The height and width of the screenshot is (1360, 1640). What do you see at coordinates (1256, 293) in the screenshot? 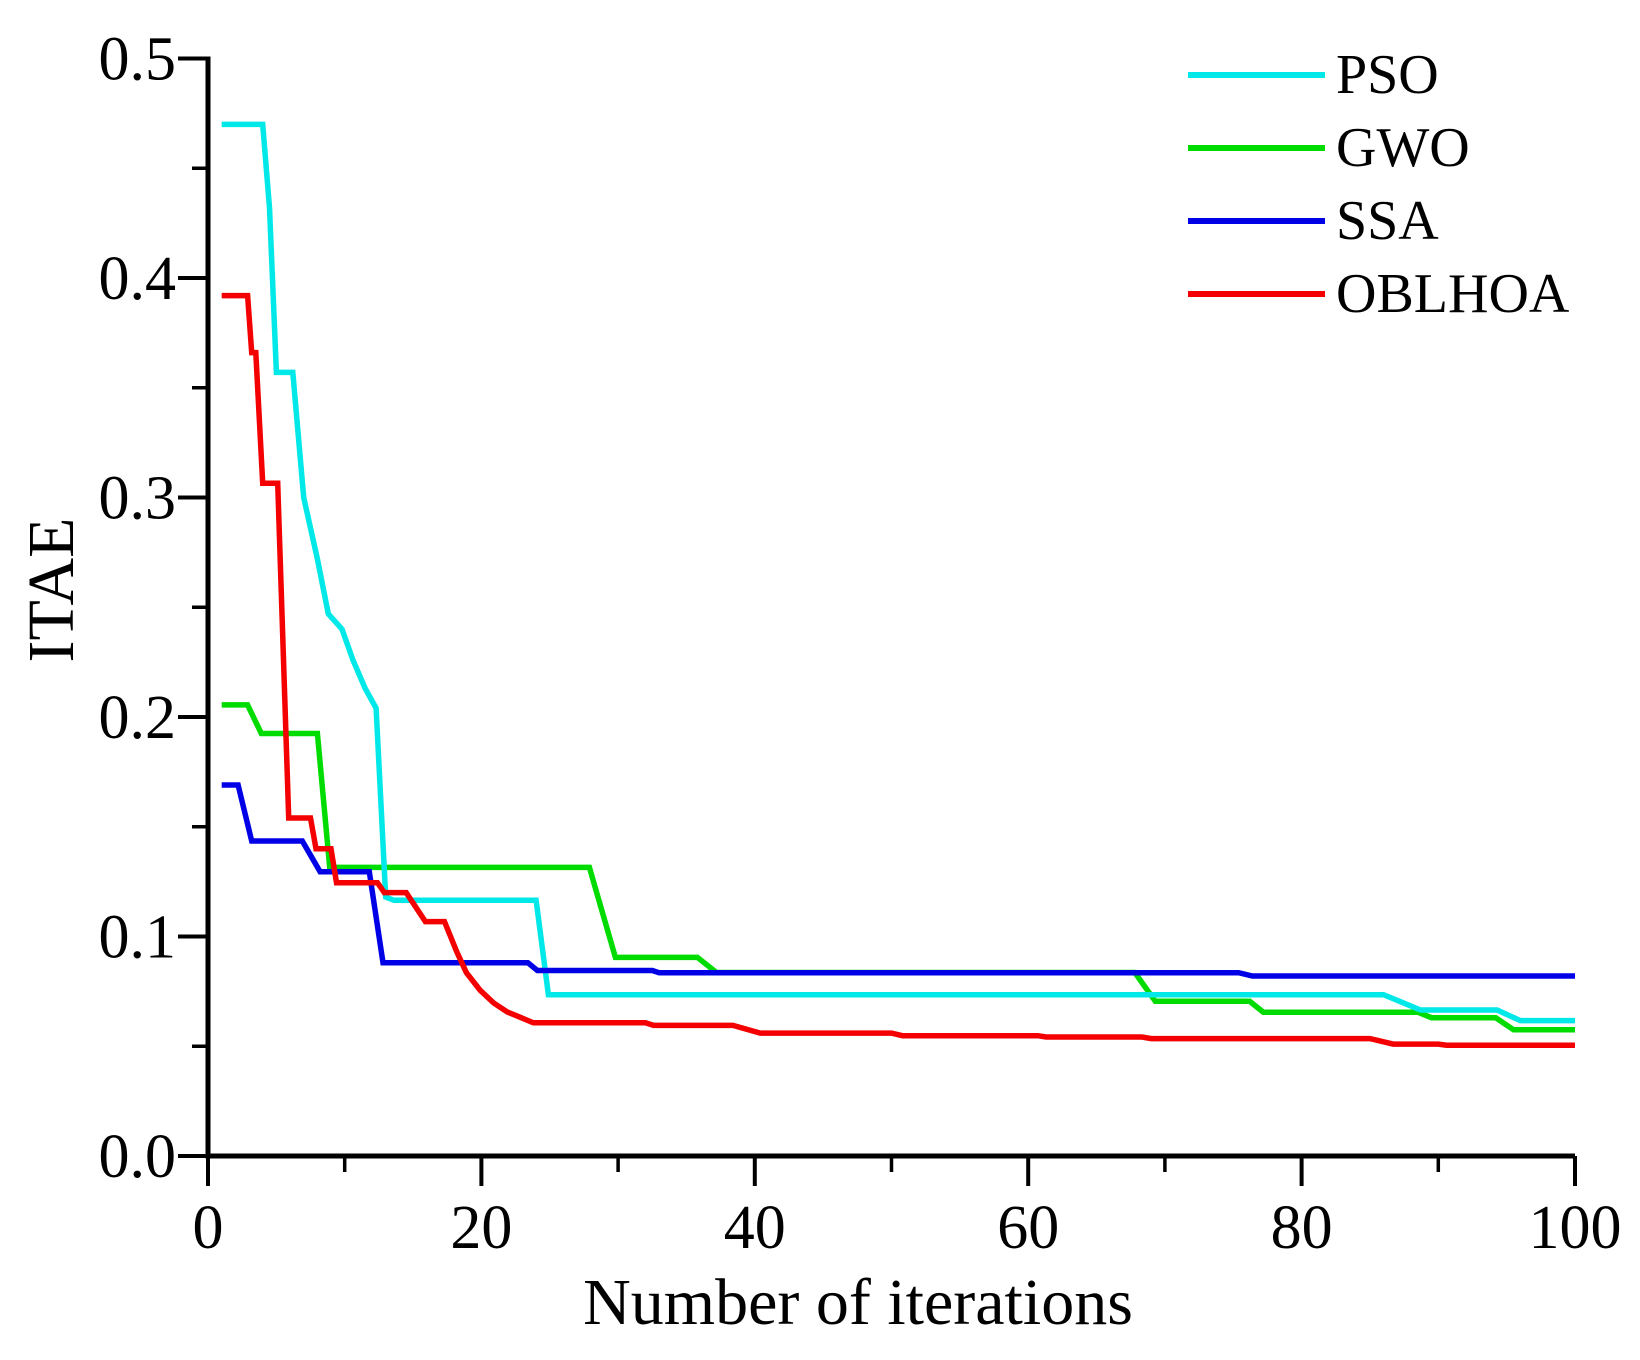
I see `oblhoa-line-swatch` at bounding box center [1256, 293].